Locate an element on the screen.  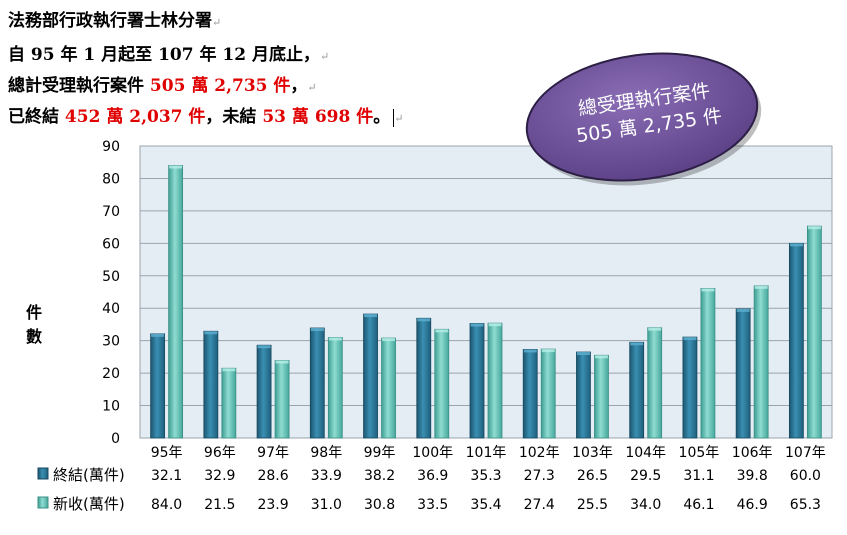
data-label: 34.0 is located at coordinates (645, 505).